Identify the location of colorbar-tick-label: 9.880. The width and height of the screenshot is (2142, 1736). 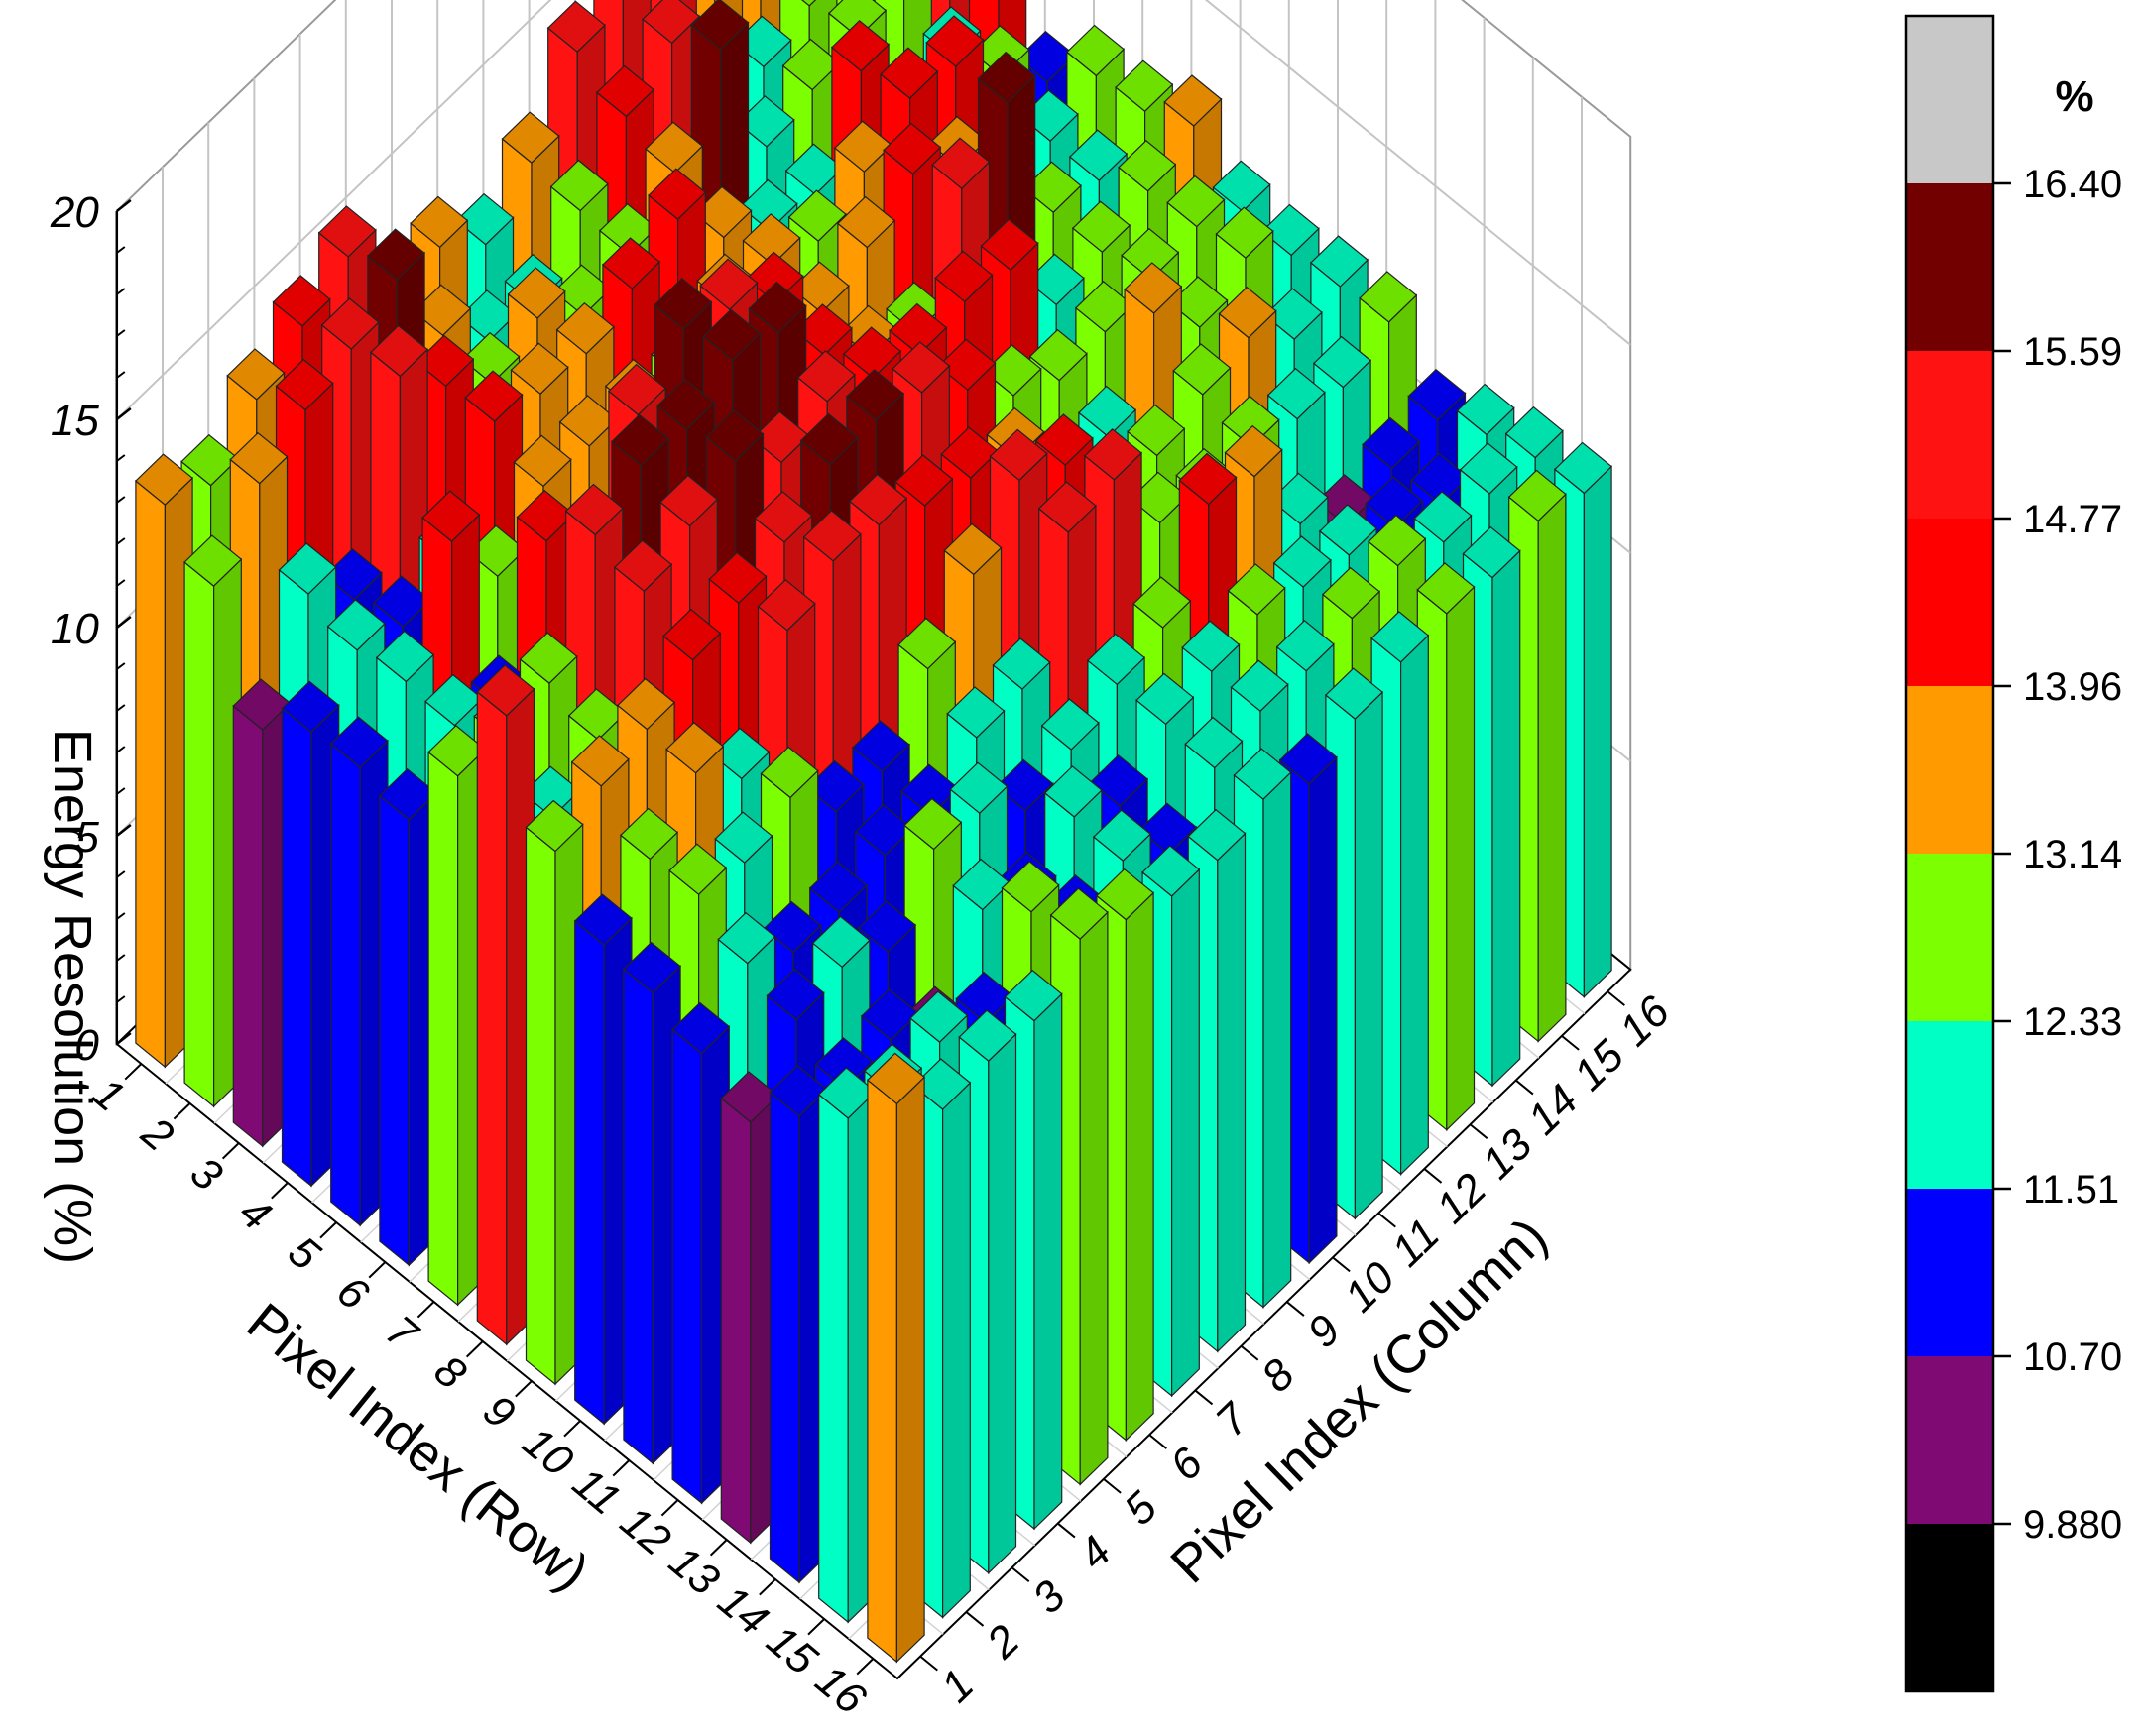
(2072, 1525).